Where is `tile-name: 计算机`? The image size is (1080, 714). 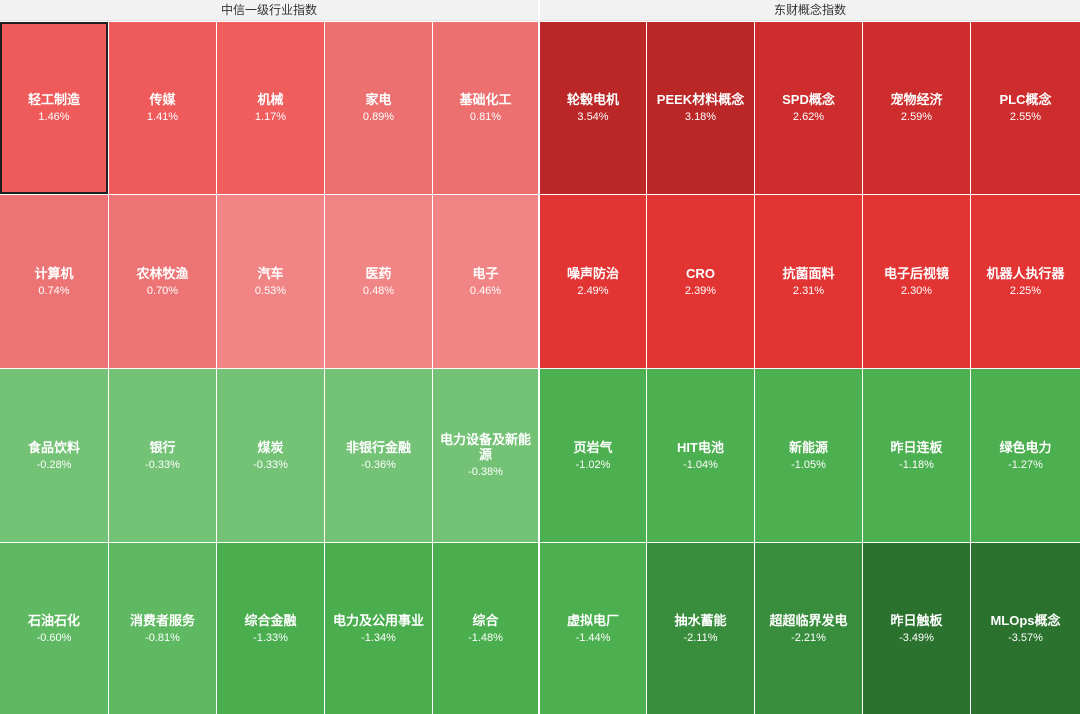 tile-name: 计算机 is located at coordinates (54, 273).